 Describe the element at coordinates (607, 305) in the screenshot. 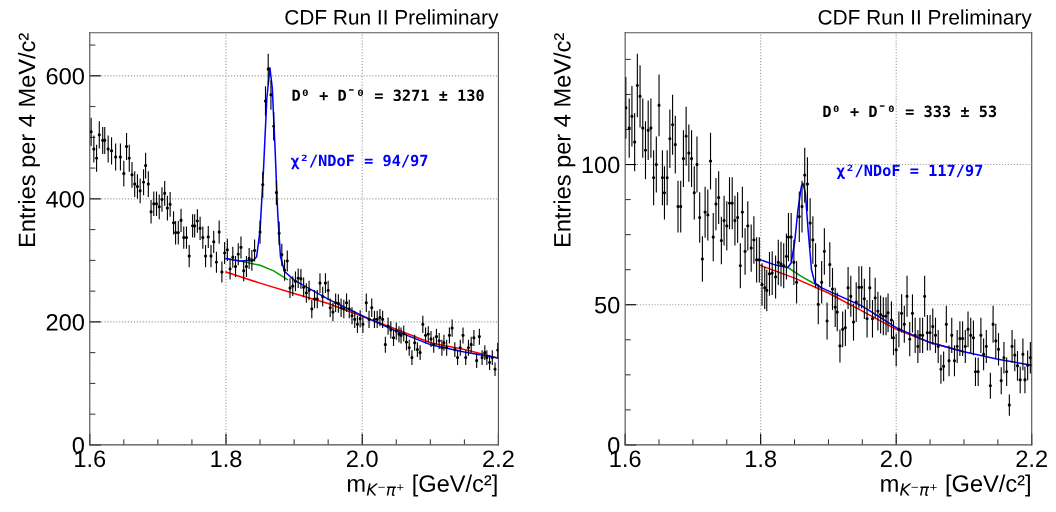

I see `y-tick-label: 50` at that location.